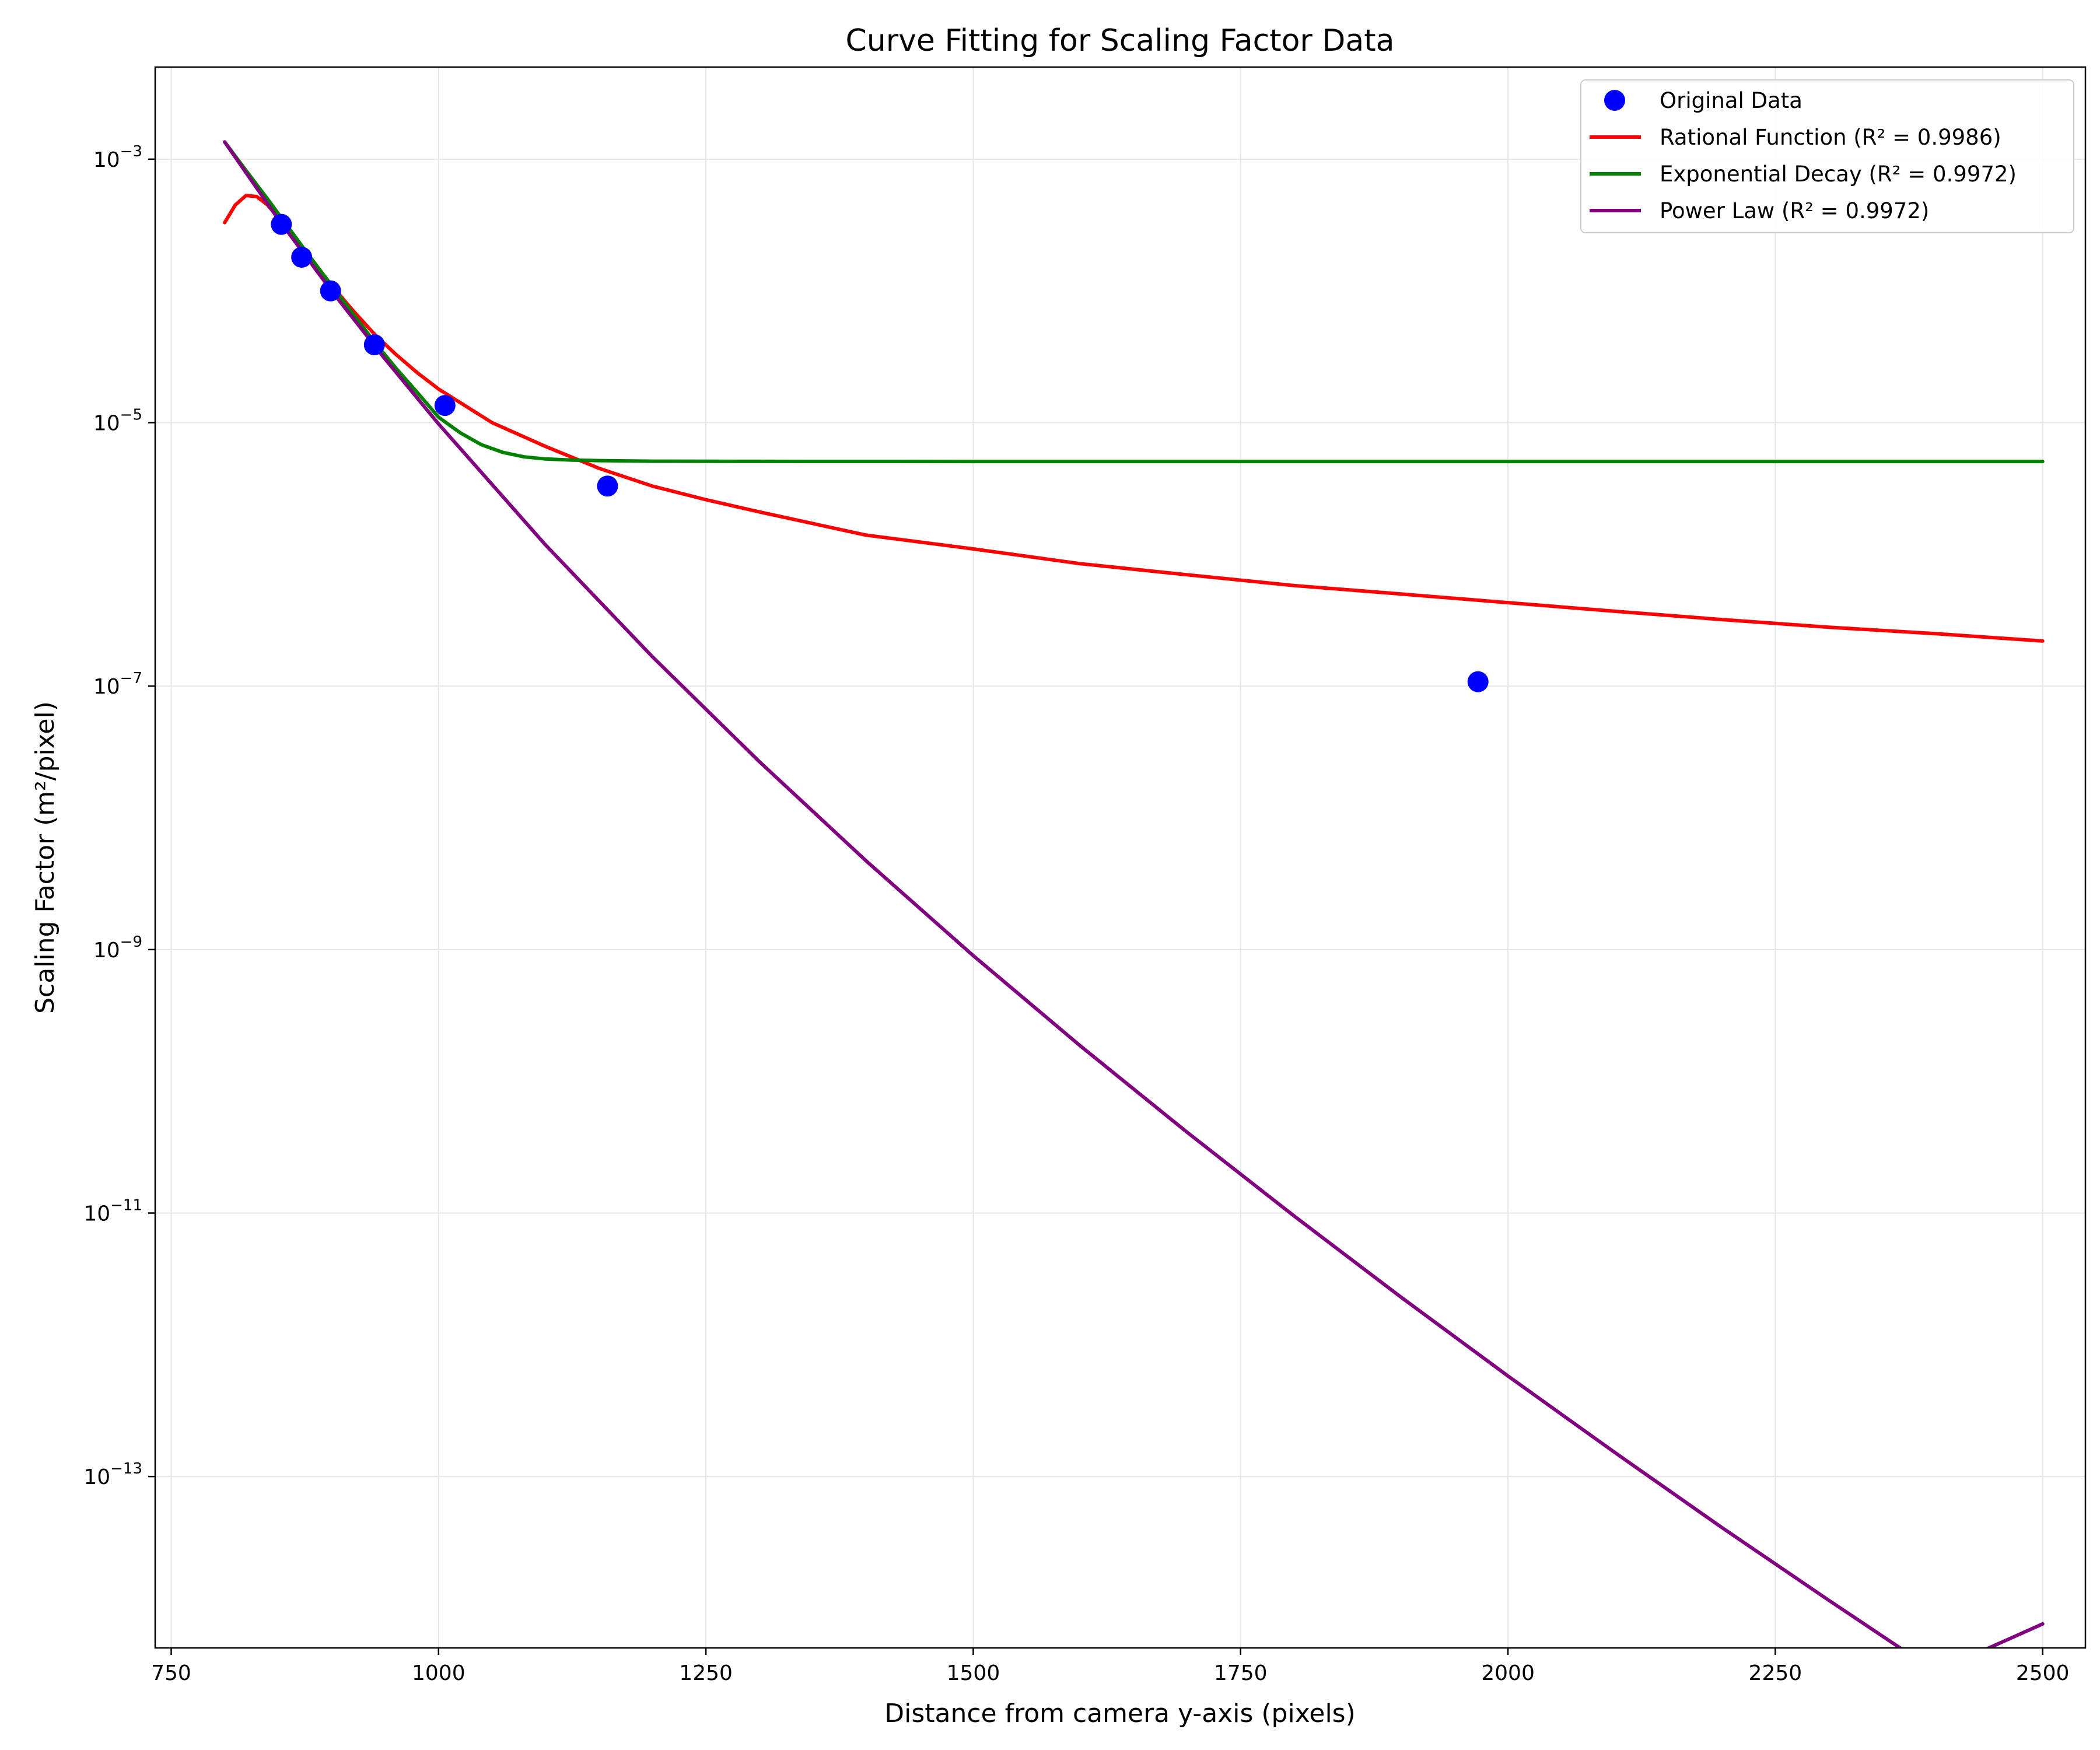  I want to click on y-tick-exponent: −13, so click(126, 1469).